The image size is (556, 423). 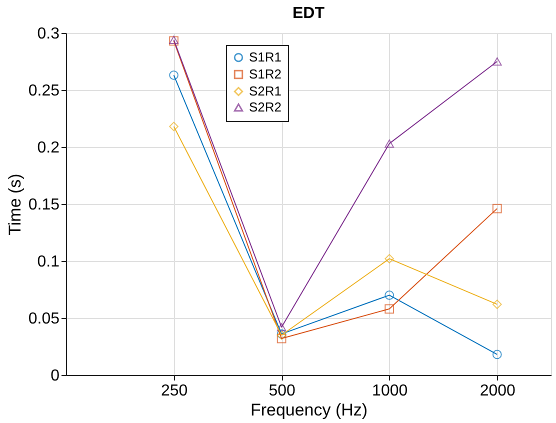 What do you see at coordinates (498, 391) in the screenshot?
I see `x-tick-label: 2000` at bounding box center [498, 391].